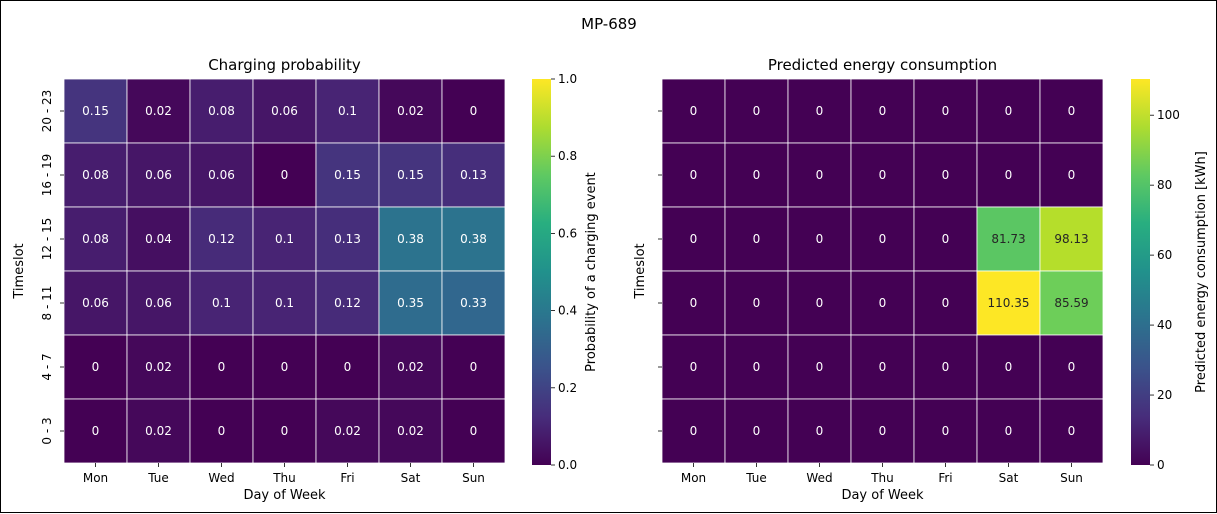 The height and width of the screenshot is (514, 1217). I want to click on x-axis-label: Day of Week, so click(882, 495).